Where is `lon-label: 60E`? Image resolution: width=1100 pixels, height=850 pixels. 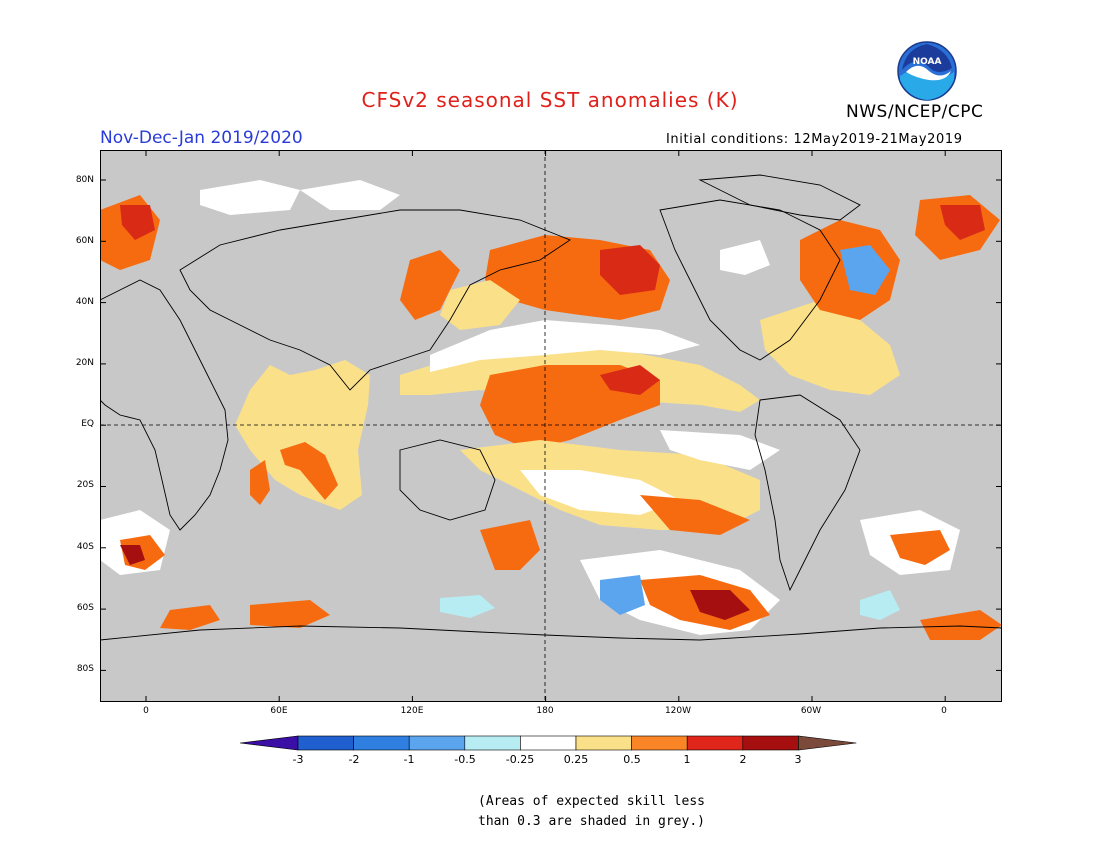
lon-label: 60E is located at coordinates (279, 711).